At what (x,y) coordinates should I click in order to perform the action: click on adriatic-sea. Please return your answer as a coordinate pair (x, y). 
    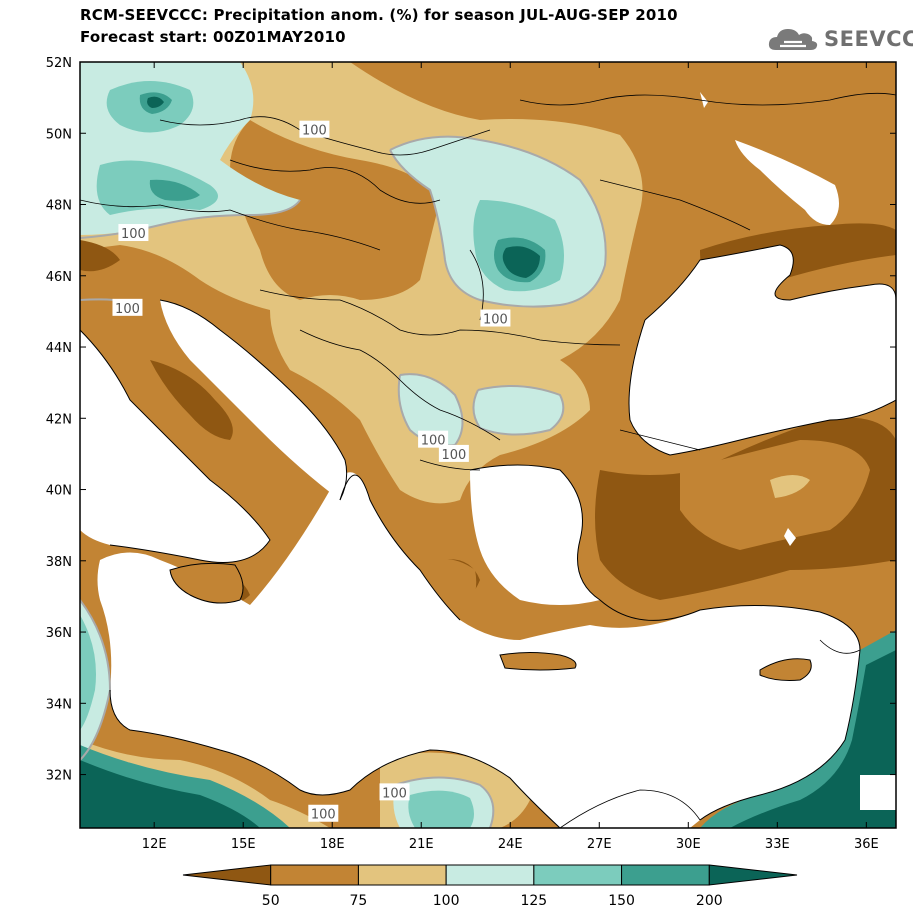
    Looking at the image, I should click on (253, 400).